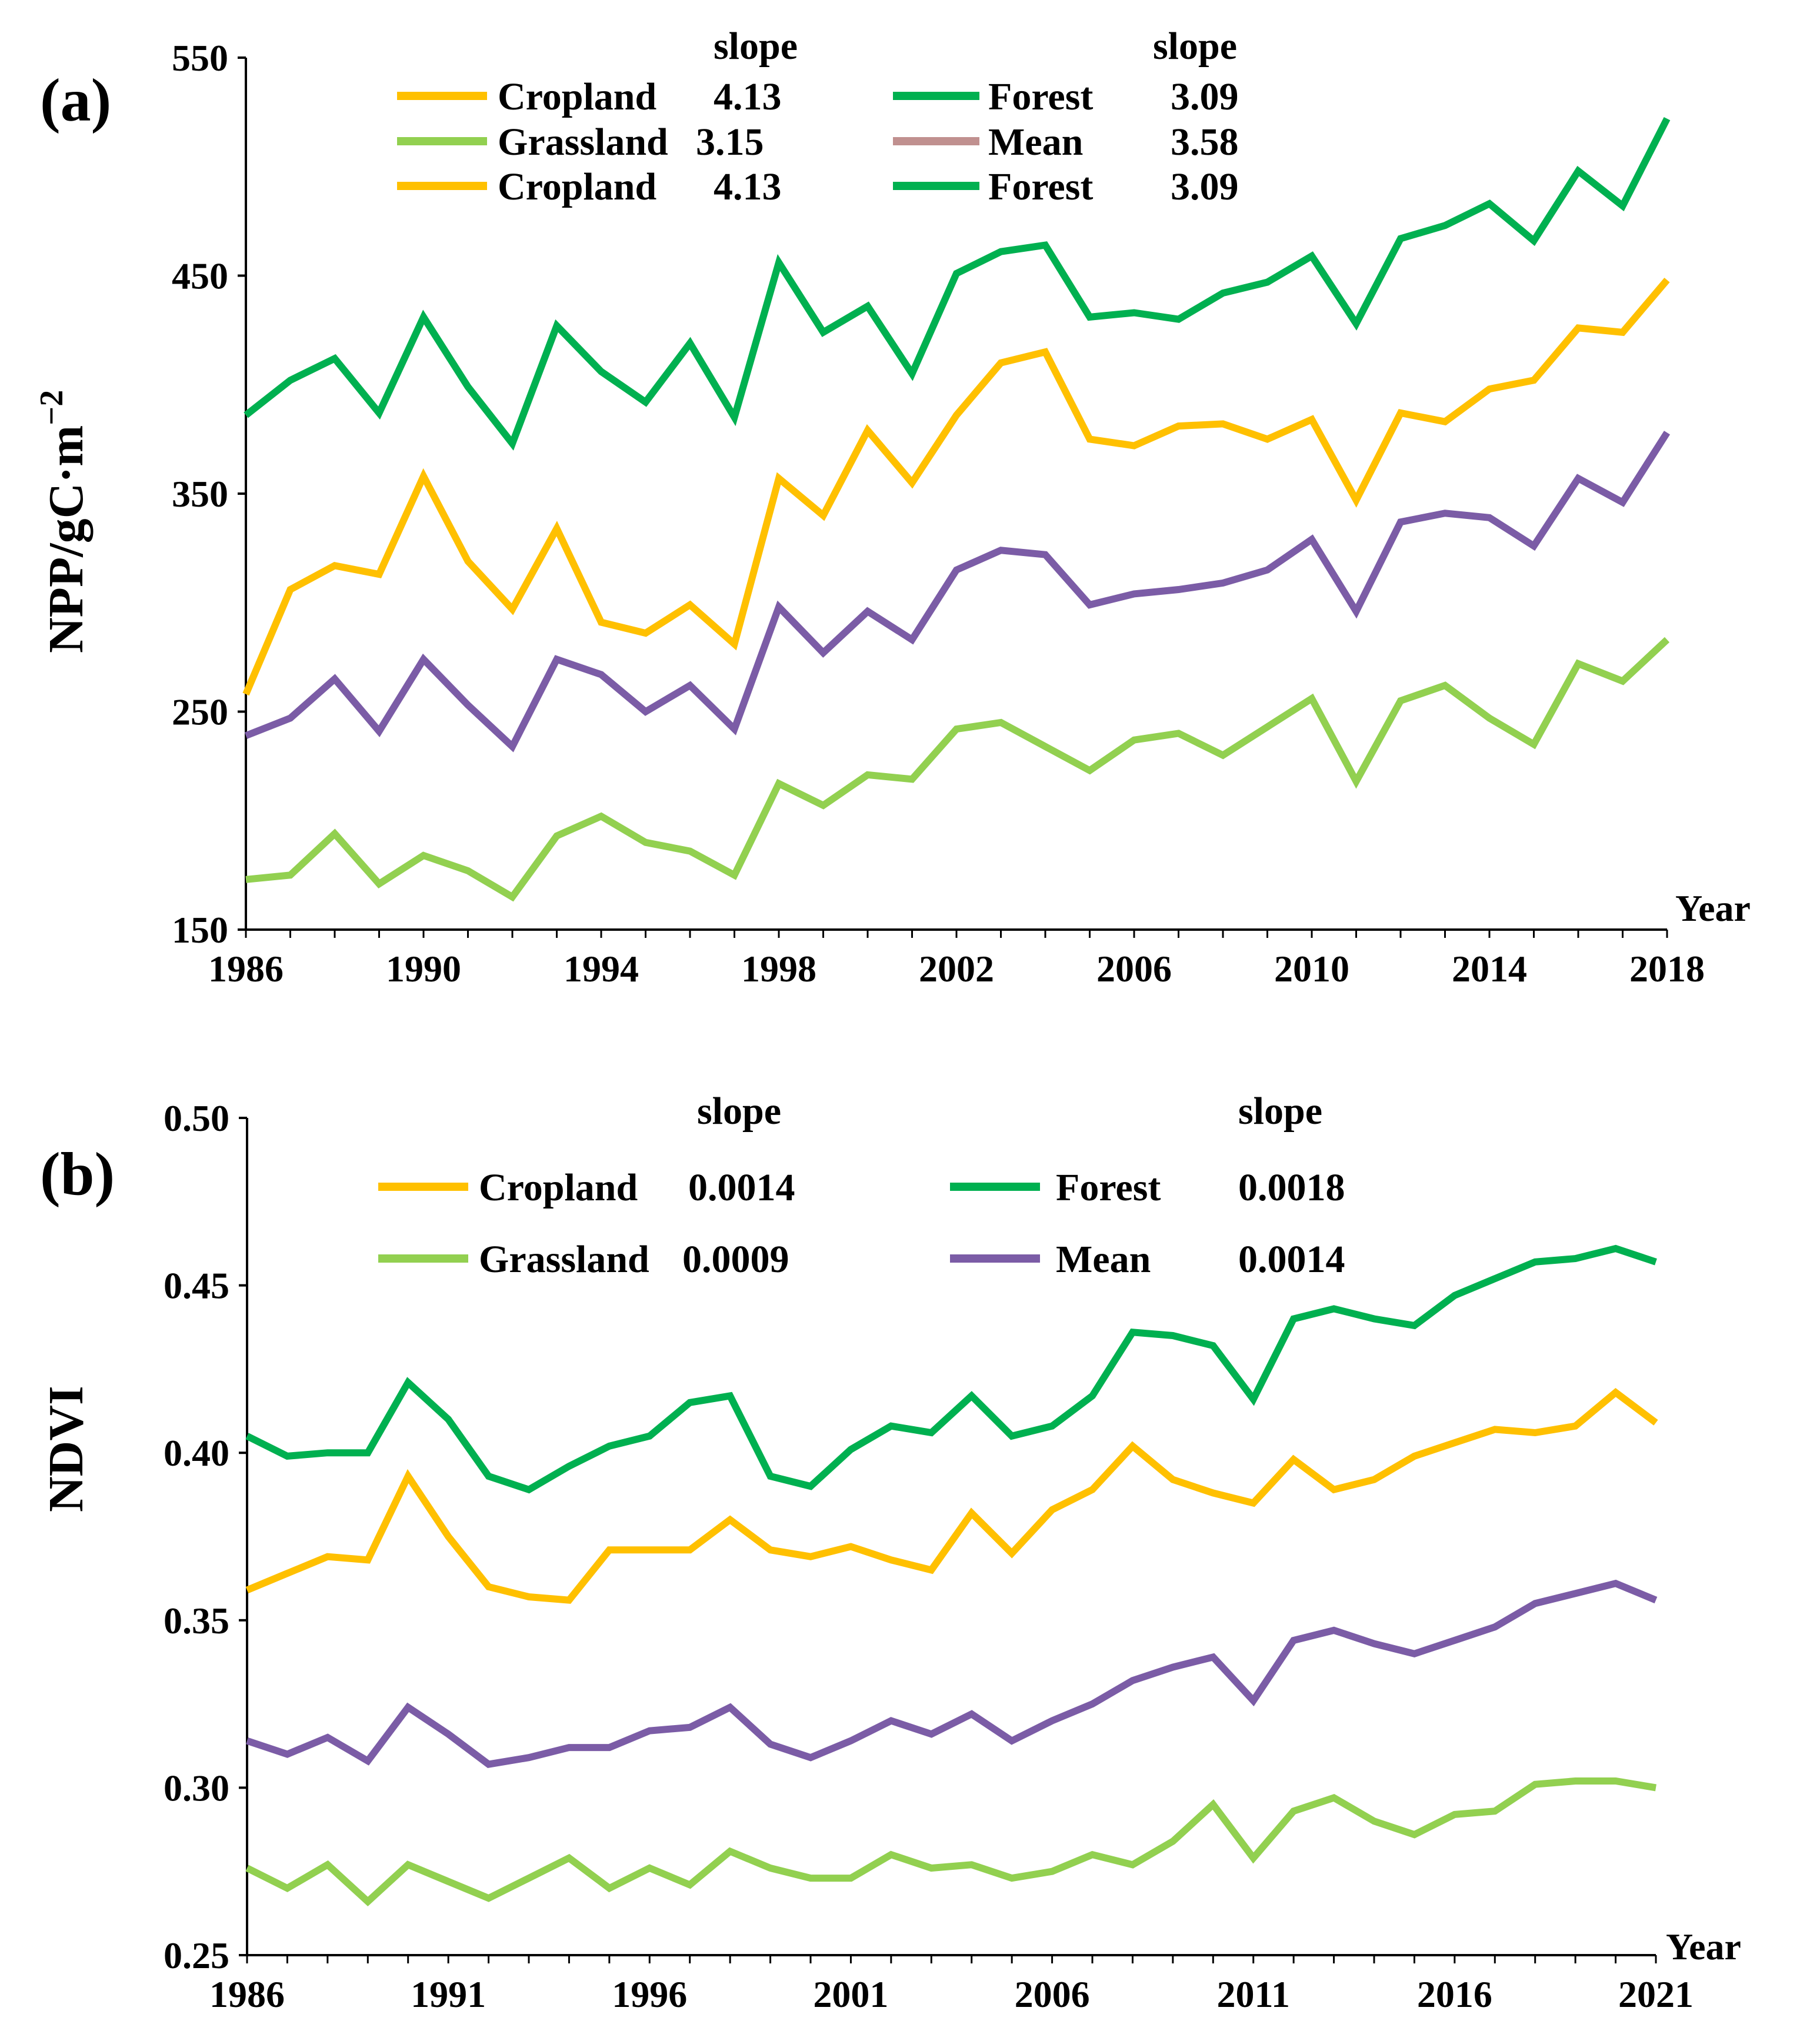 Image resolution: width=1810 pixels, height=2044 pixels. Describe the element at coordinates (601, 969) in the screenshot. I see `x-tick-label: 1994` at that location.